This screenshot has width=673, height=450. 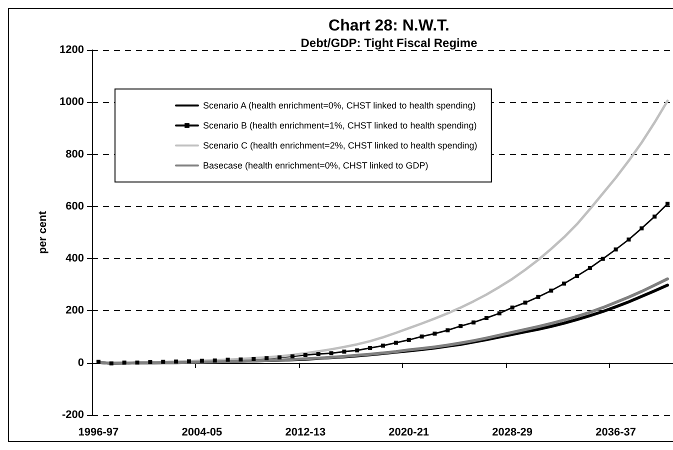 I want to click on y-tick-label: 600, so click(x=75, y=206).